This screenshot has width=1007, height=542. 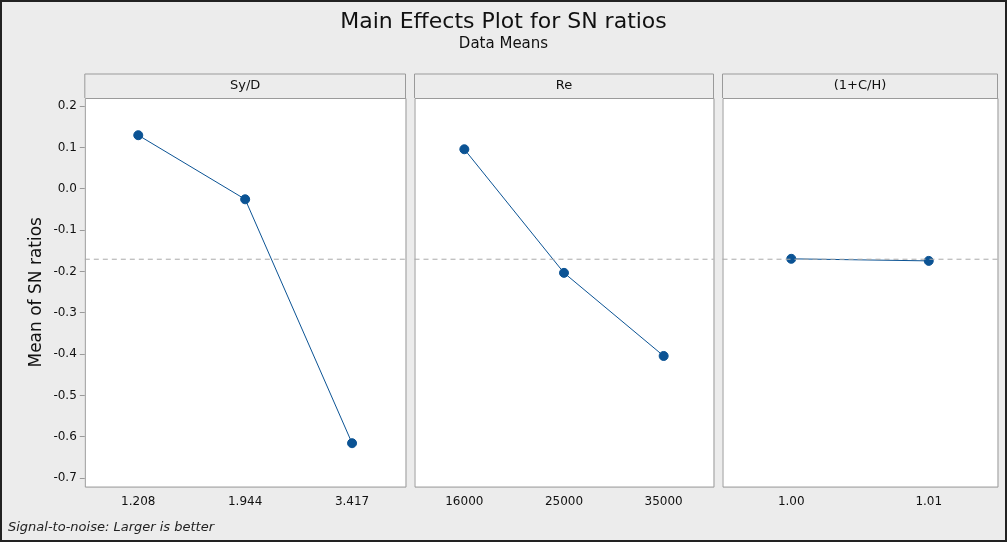 What do you see at coordinates (503, 20) in the screenshot?
I see `text: Main Effects Plot for SN ratios` at bounding box center [503, 20].